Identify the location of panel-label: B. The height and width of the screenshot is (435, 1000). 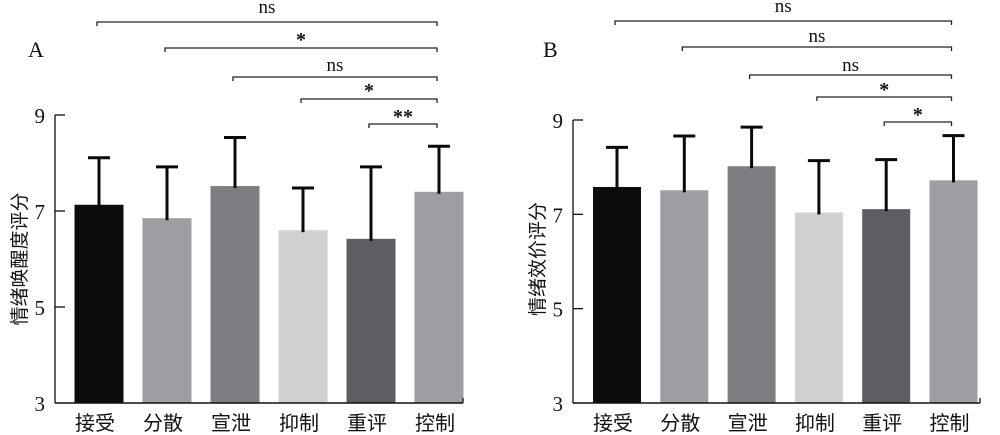
(550, 49).